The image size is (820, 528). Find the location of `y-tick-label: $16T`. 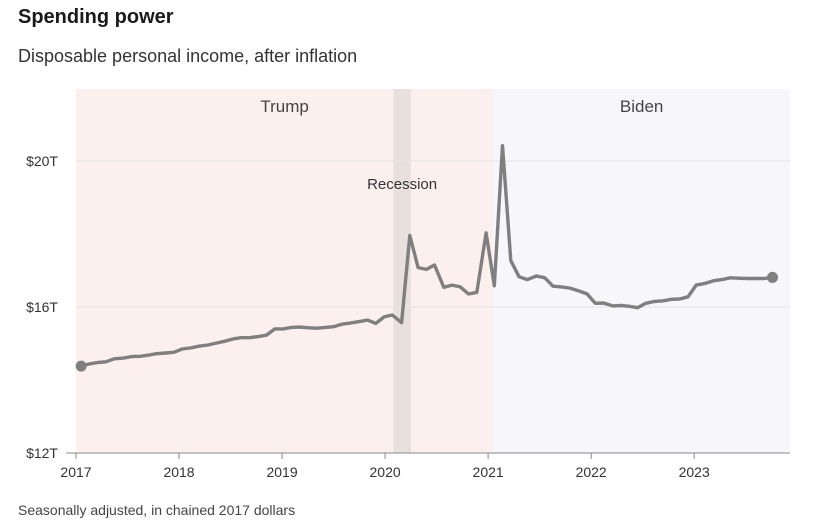

y-tick-label: $16T is located at coordinates (42, 307).